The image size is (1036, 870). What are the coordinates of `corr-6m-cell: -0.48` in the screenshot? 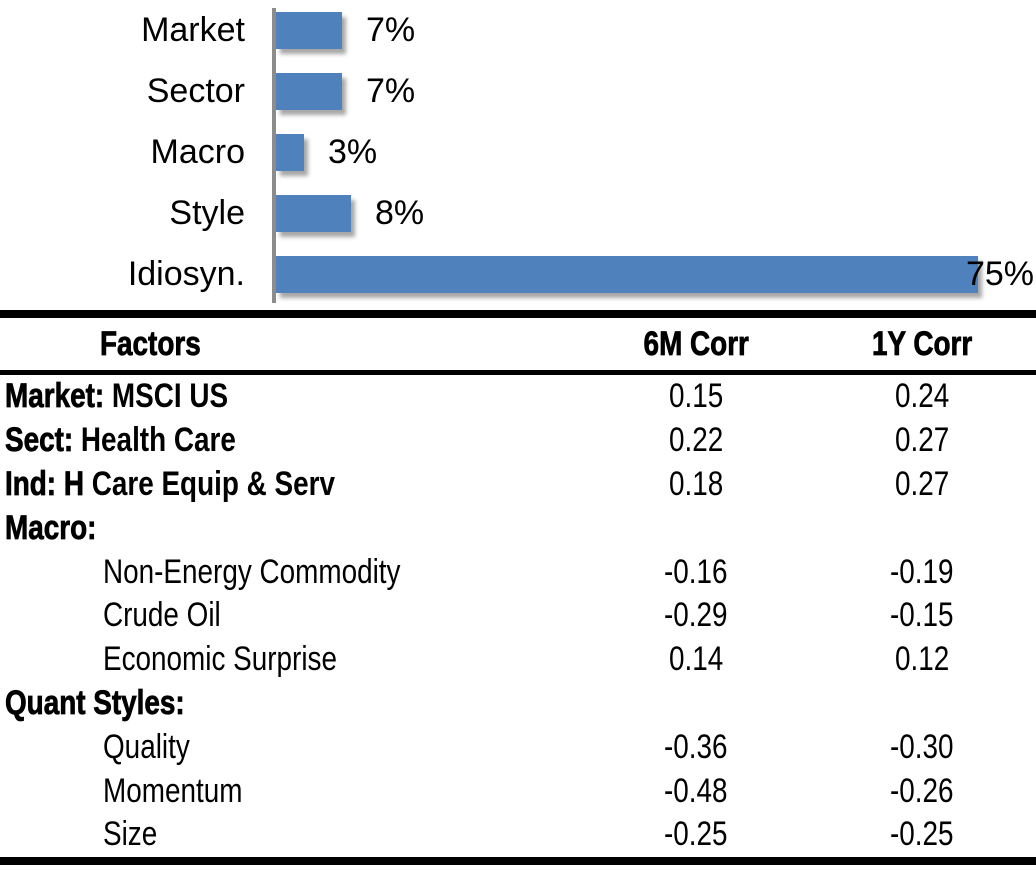 It's located at (696, 790).